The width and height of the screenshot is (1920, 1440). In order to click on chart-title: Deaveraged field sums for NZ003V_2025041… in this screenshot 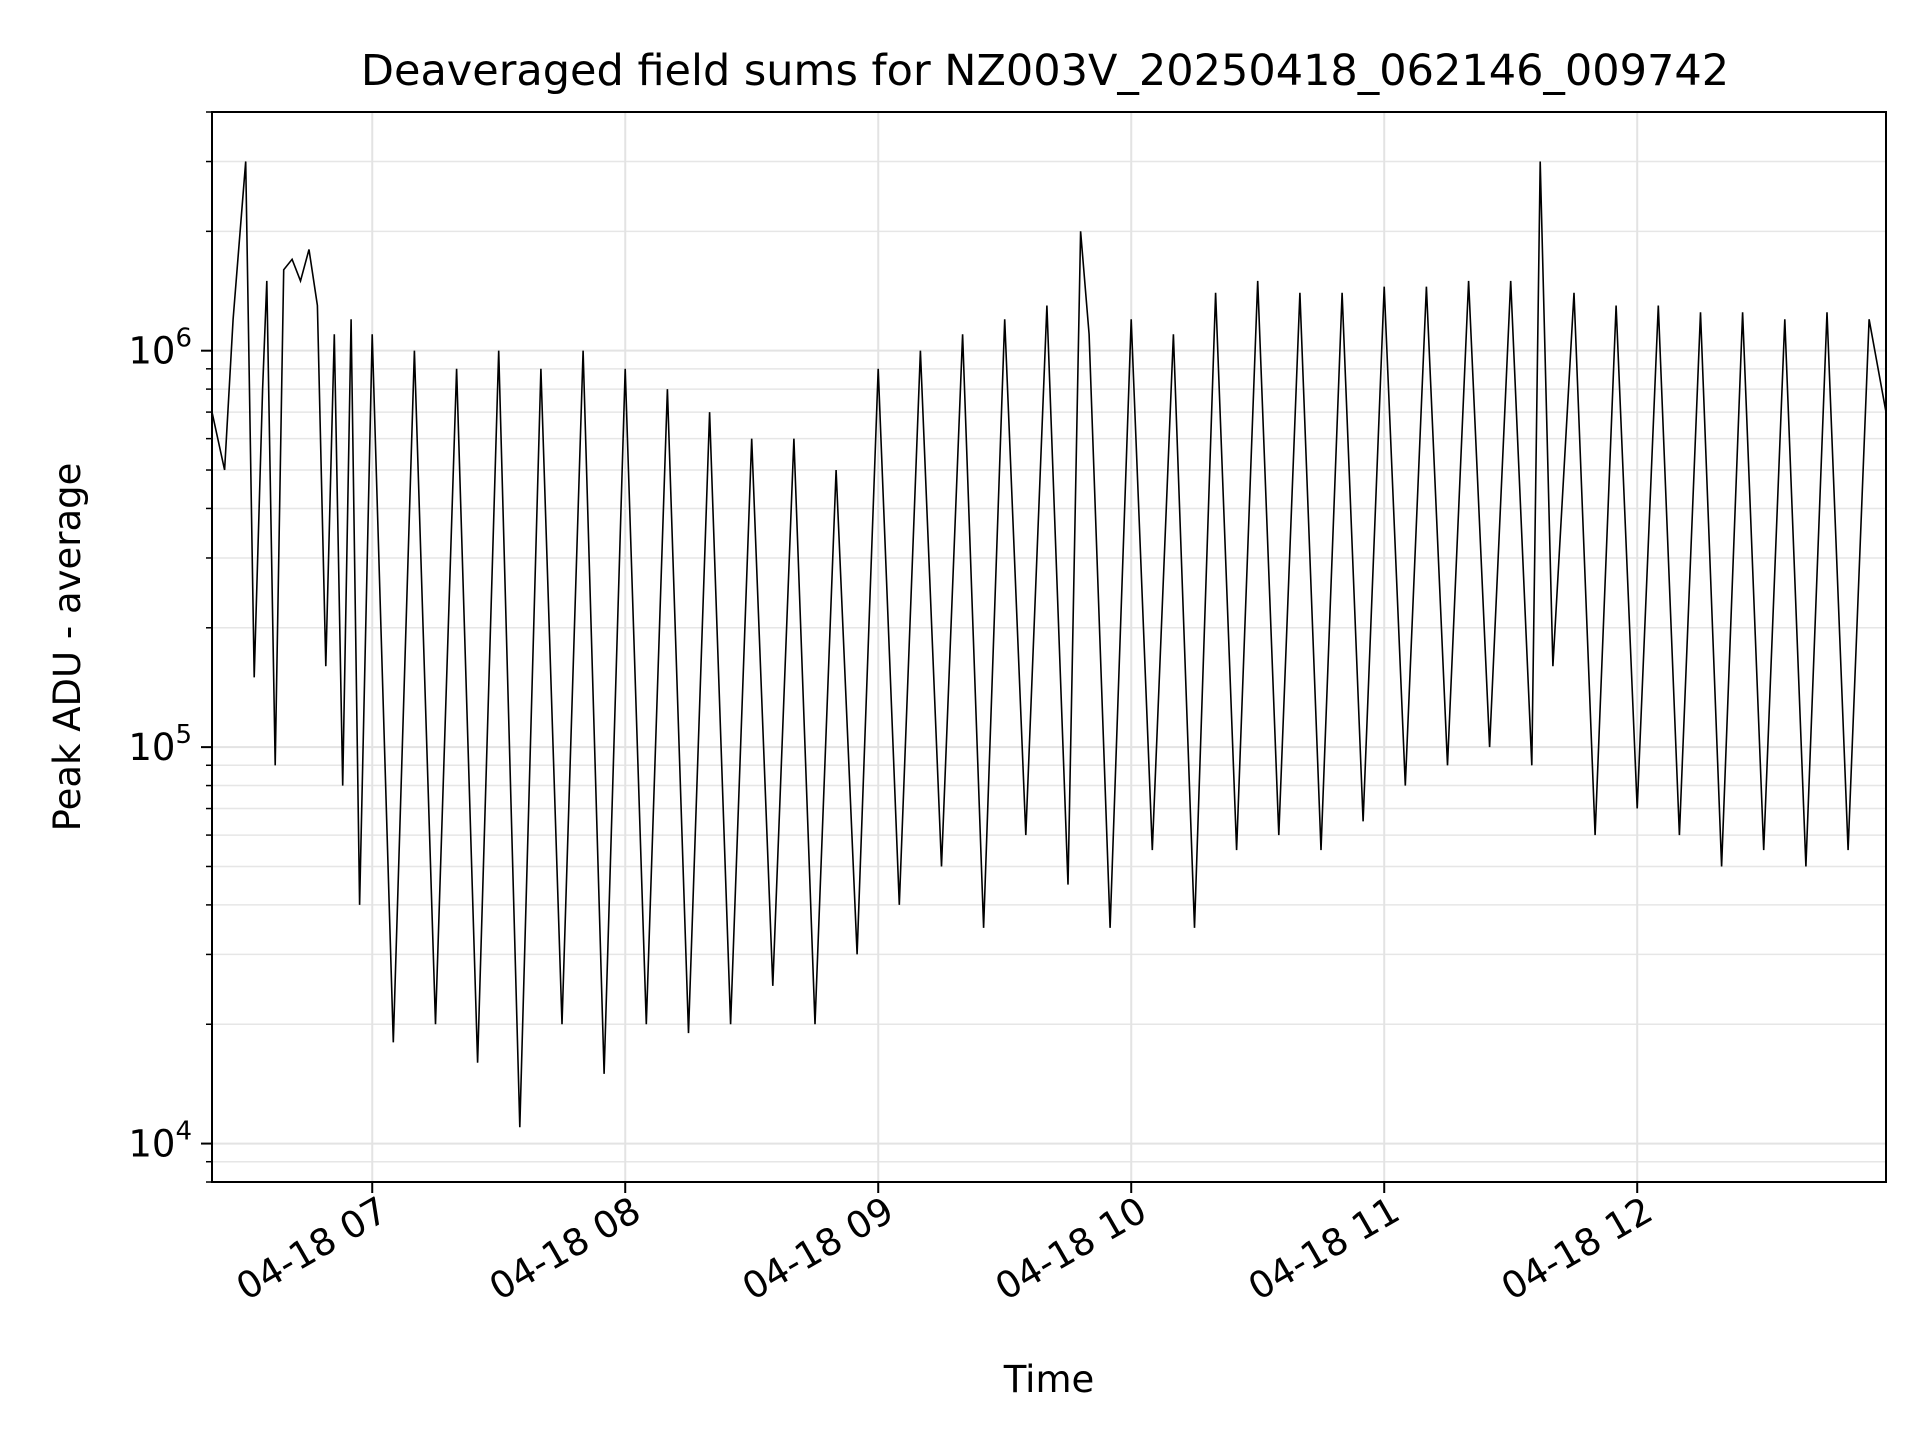, I will do `click(1045, 71)`.